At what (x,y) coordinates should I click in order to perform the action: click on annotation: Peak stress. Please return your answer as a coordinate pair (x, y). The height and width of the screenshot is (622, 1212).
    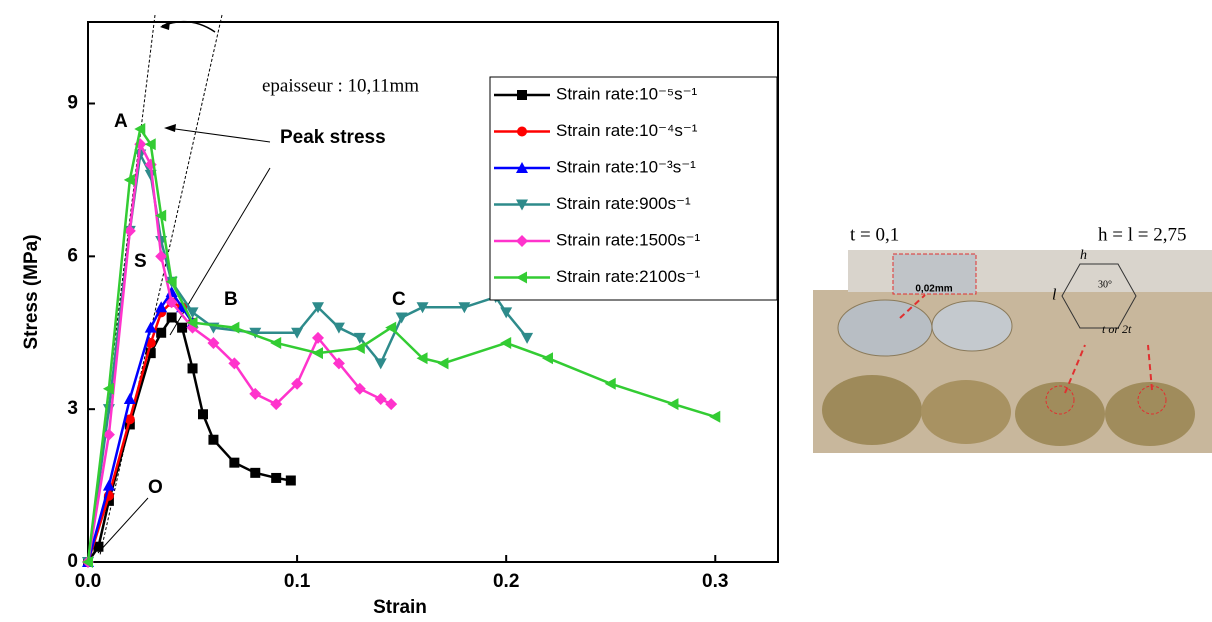
    Looking at the image, I should click on (333, 137).